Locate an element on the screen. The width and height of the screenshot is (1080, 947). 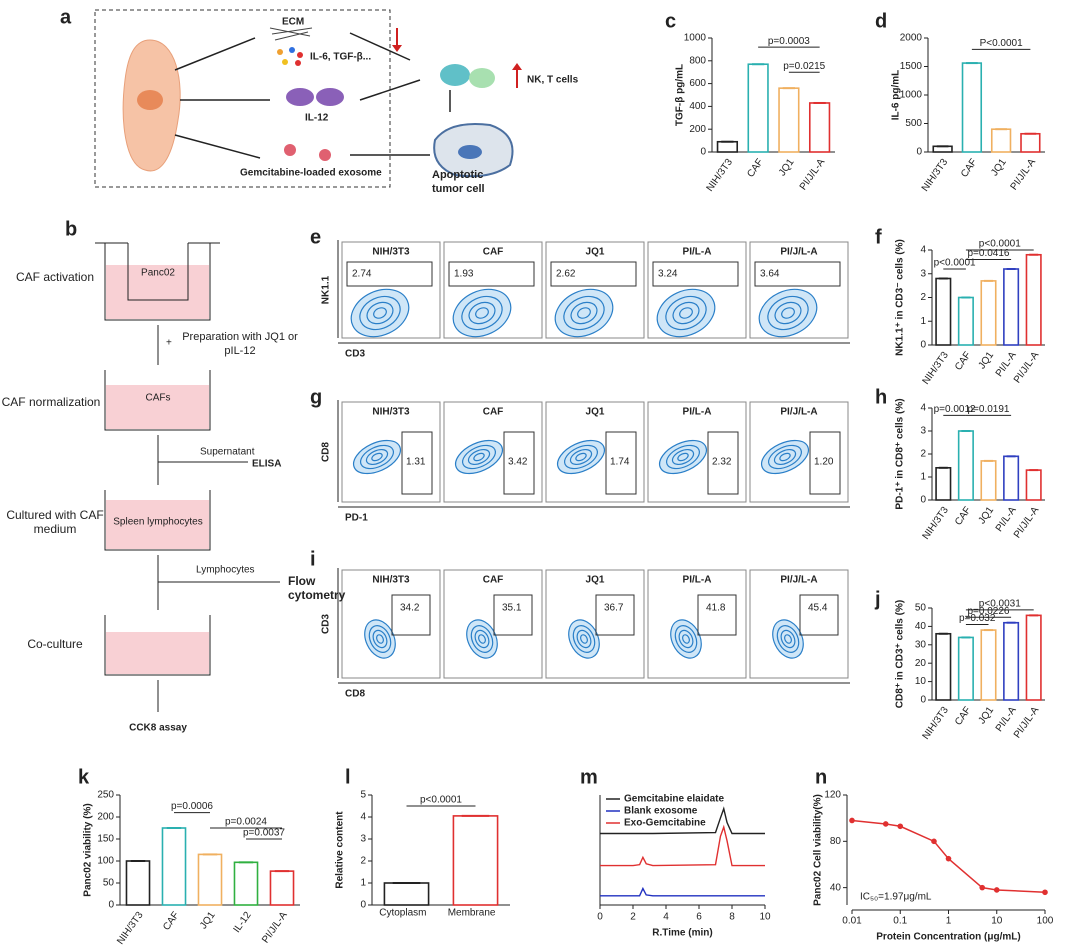
p-value: p=0.0024 is located at coordinates (246, 822).